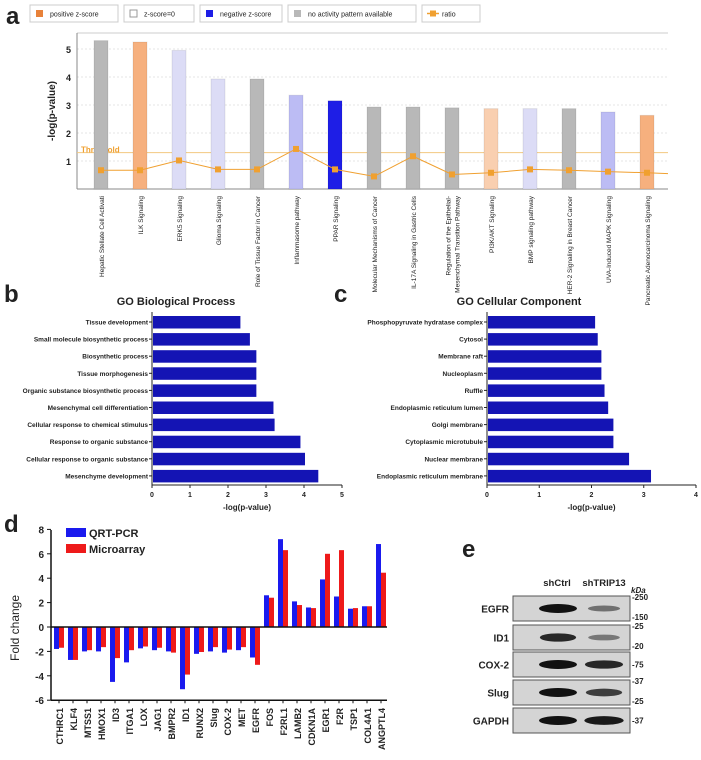 Image resolution: width=701 pixels, height=760 pixels. Describe the element at coordinates (39, 652) in the screenshot. I see `y-tick-label: -2` at that location.